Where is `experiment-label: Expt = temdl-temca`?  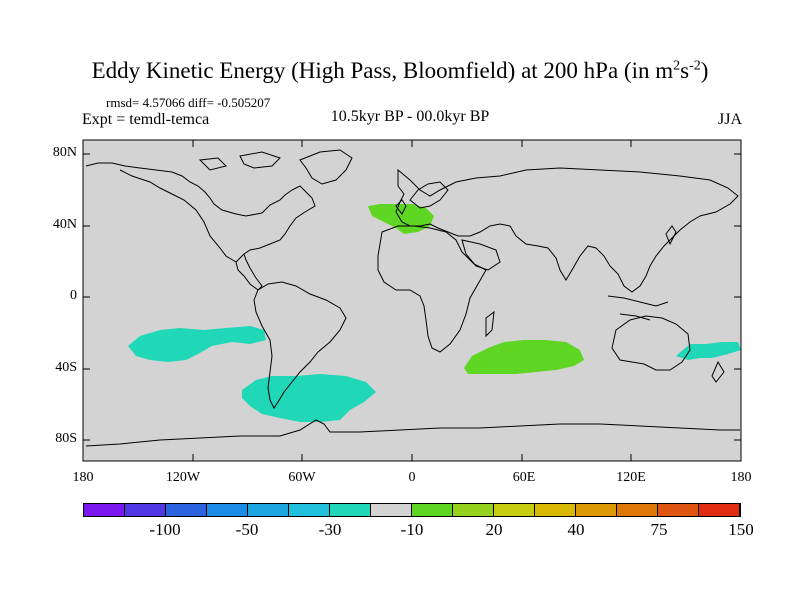
experiment-label: Expt = temdl-temca is located at coordinates (146, 119).